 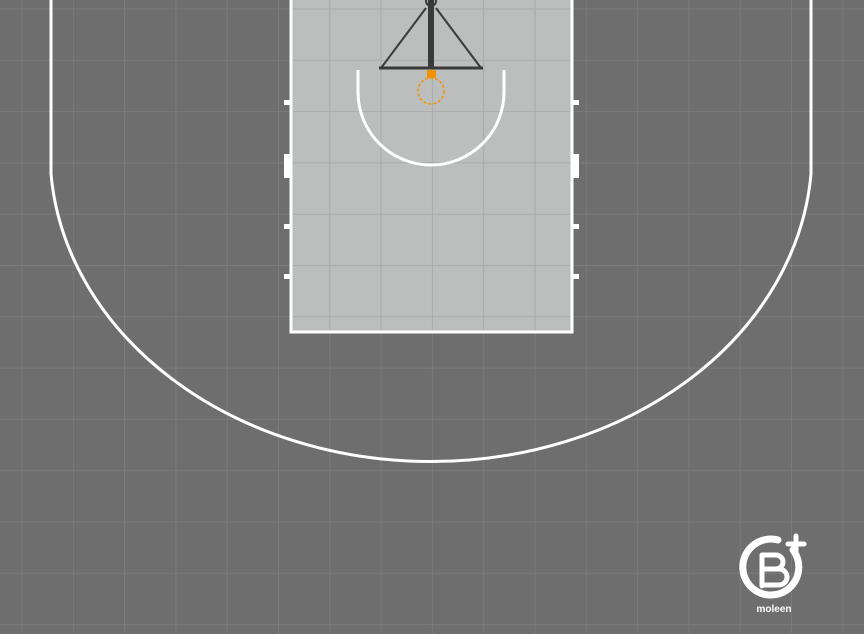 What do you see at coordinates (796, 544) in the screenshot?
I see `logo-plus` at bounding box center [796, 544].